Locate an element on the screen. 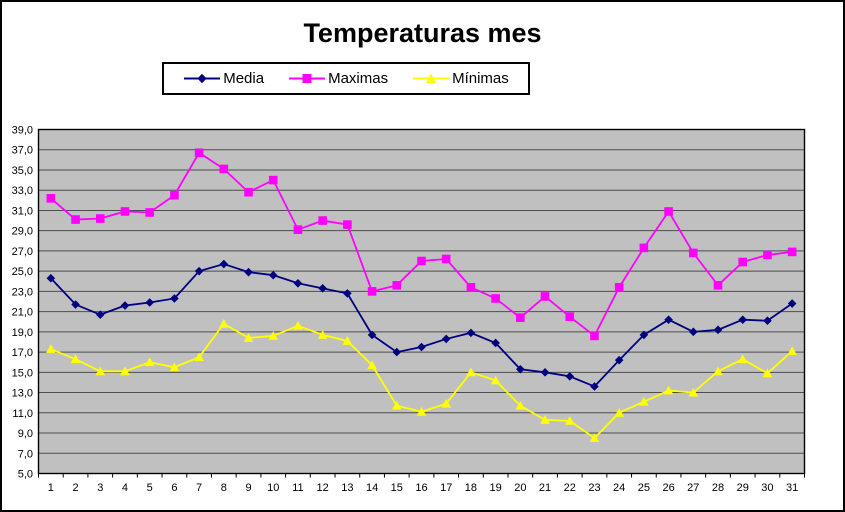  y-tick-label: 11,0 is located at coordinates (22, 414).